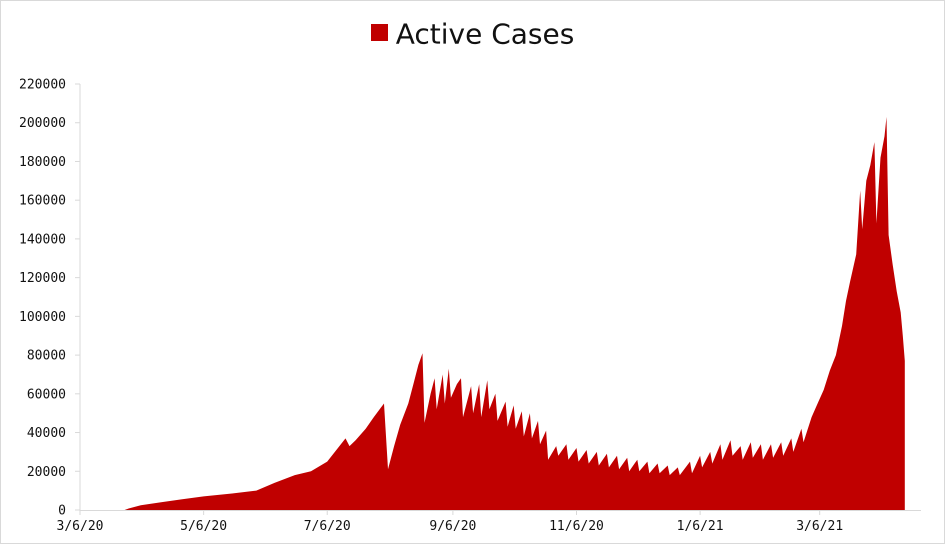  Describe the element at coordinates (46, 356) in the screenshot. I see `y-tick-label: 80000` at that location.